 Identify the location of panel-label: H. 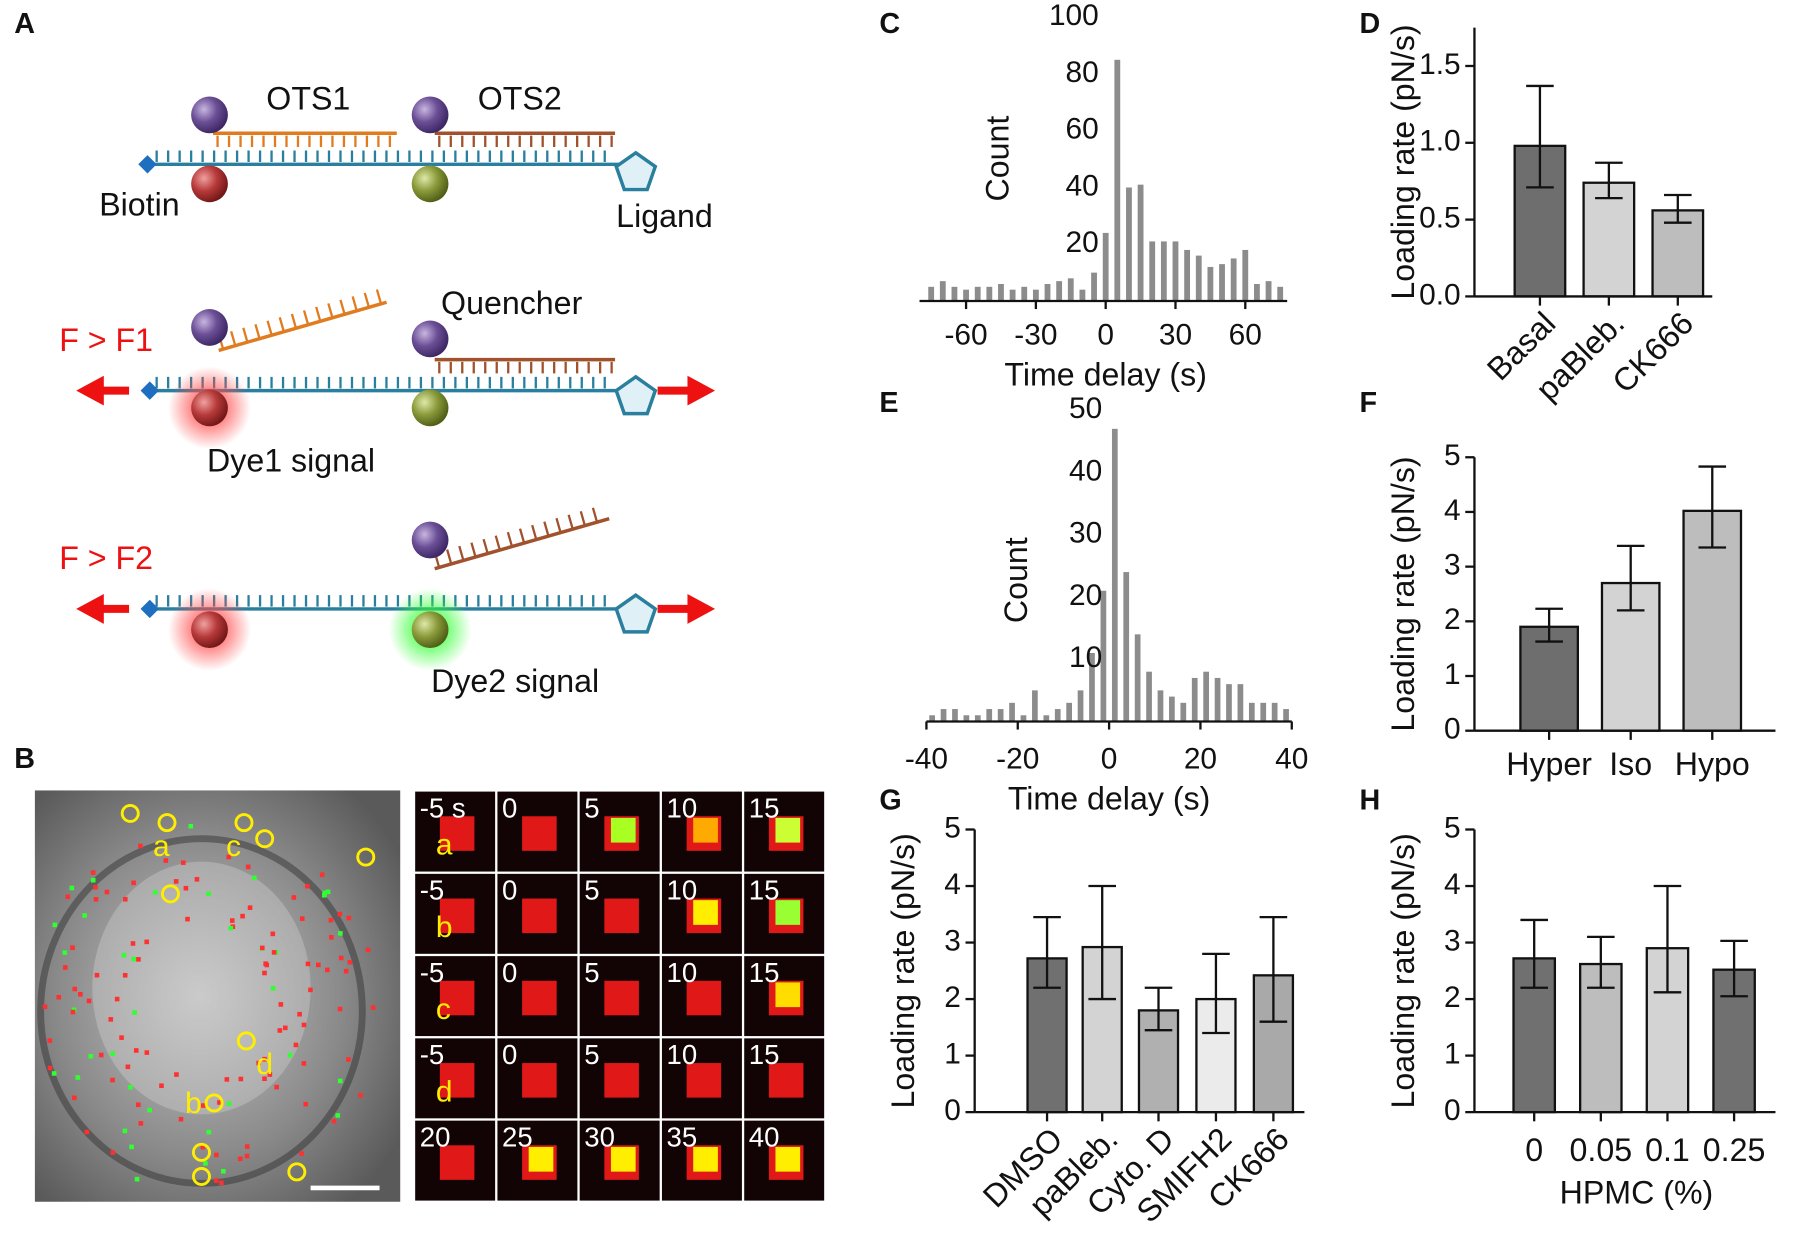
(1370, 801).